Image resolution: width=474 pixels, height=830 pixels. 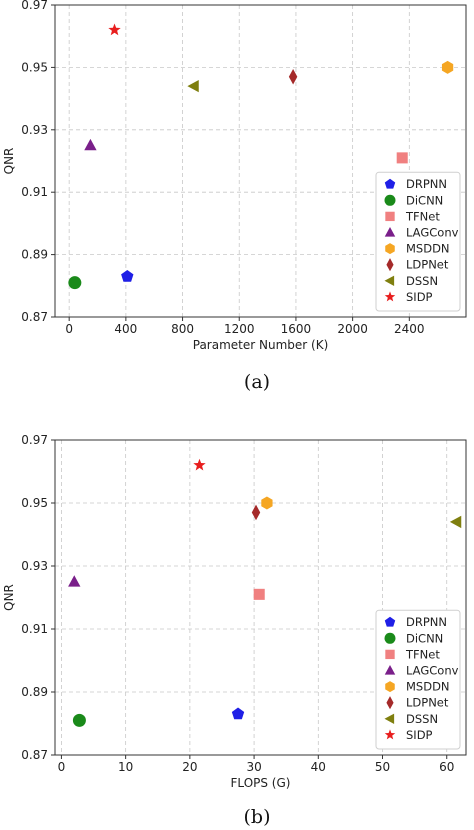 I want to click on panel-b-point-drpnn, so click(x=238, y=713).